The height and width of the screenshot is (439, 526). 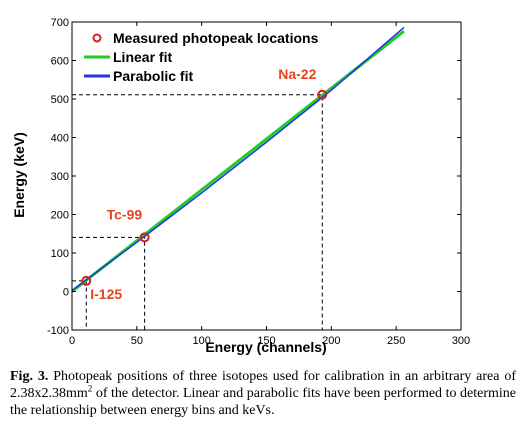 What do you see at coordinates (60, 62) in the screenshot?
I see `y-tick-label: 600` at bounding box center [60, 62].